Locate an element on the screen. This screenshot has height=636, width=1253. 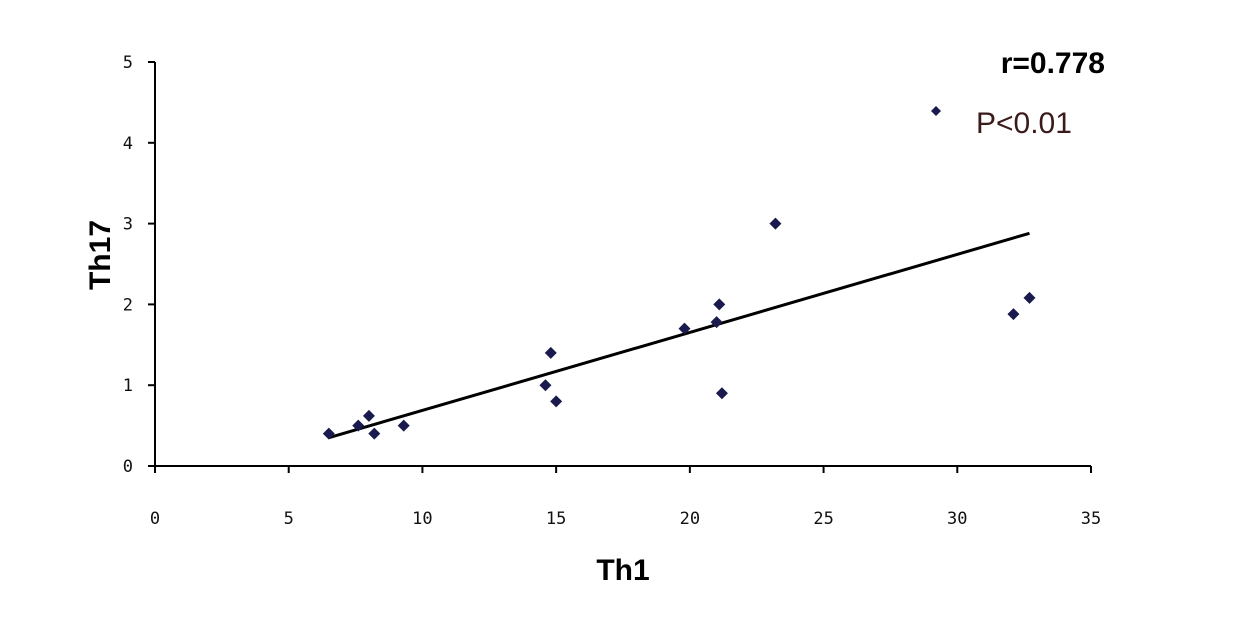
y-tick-label: 1 is located at coordinates (128, 386).